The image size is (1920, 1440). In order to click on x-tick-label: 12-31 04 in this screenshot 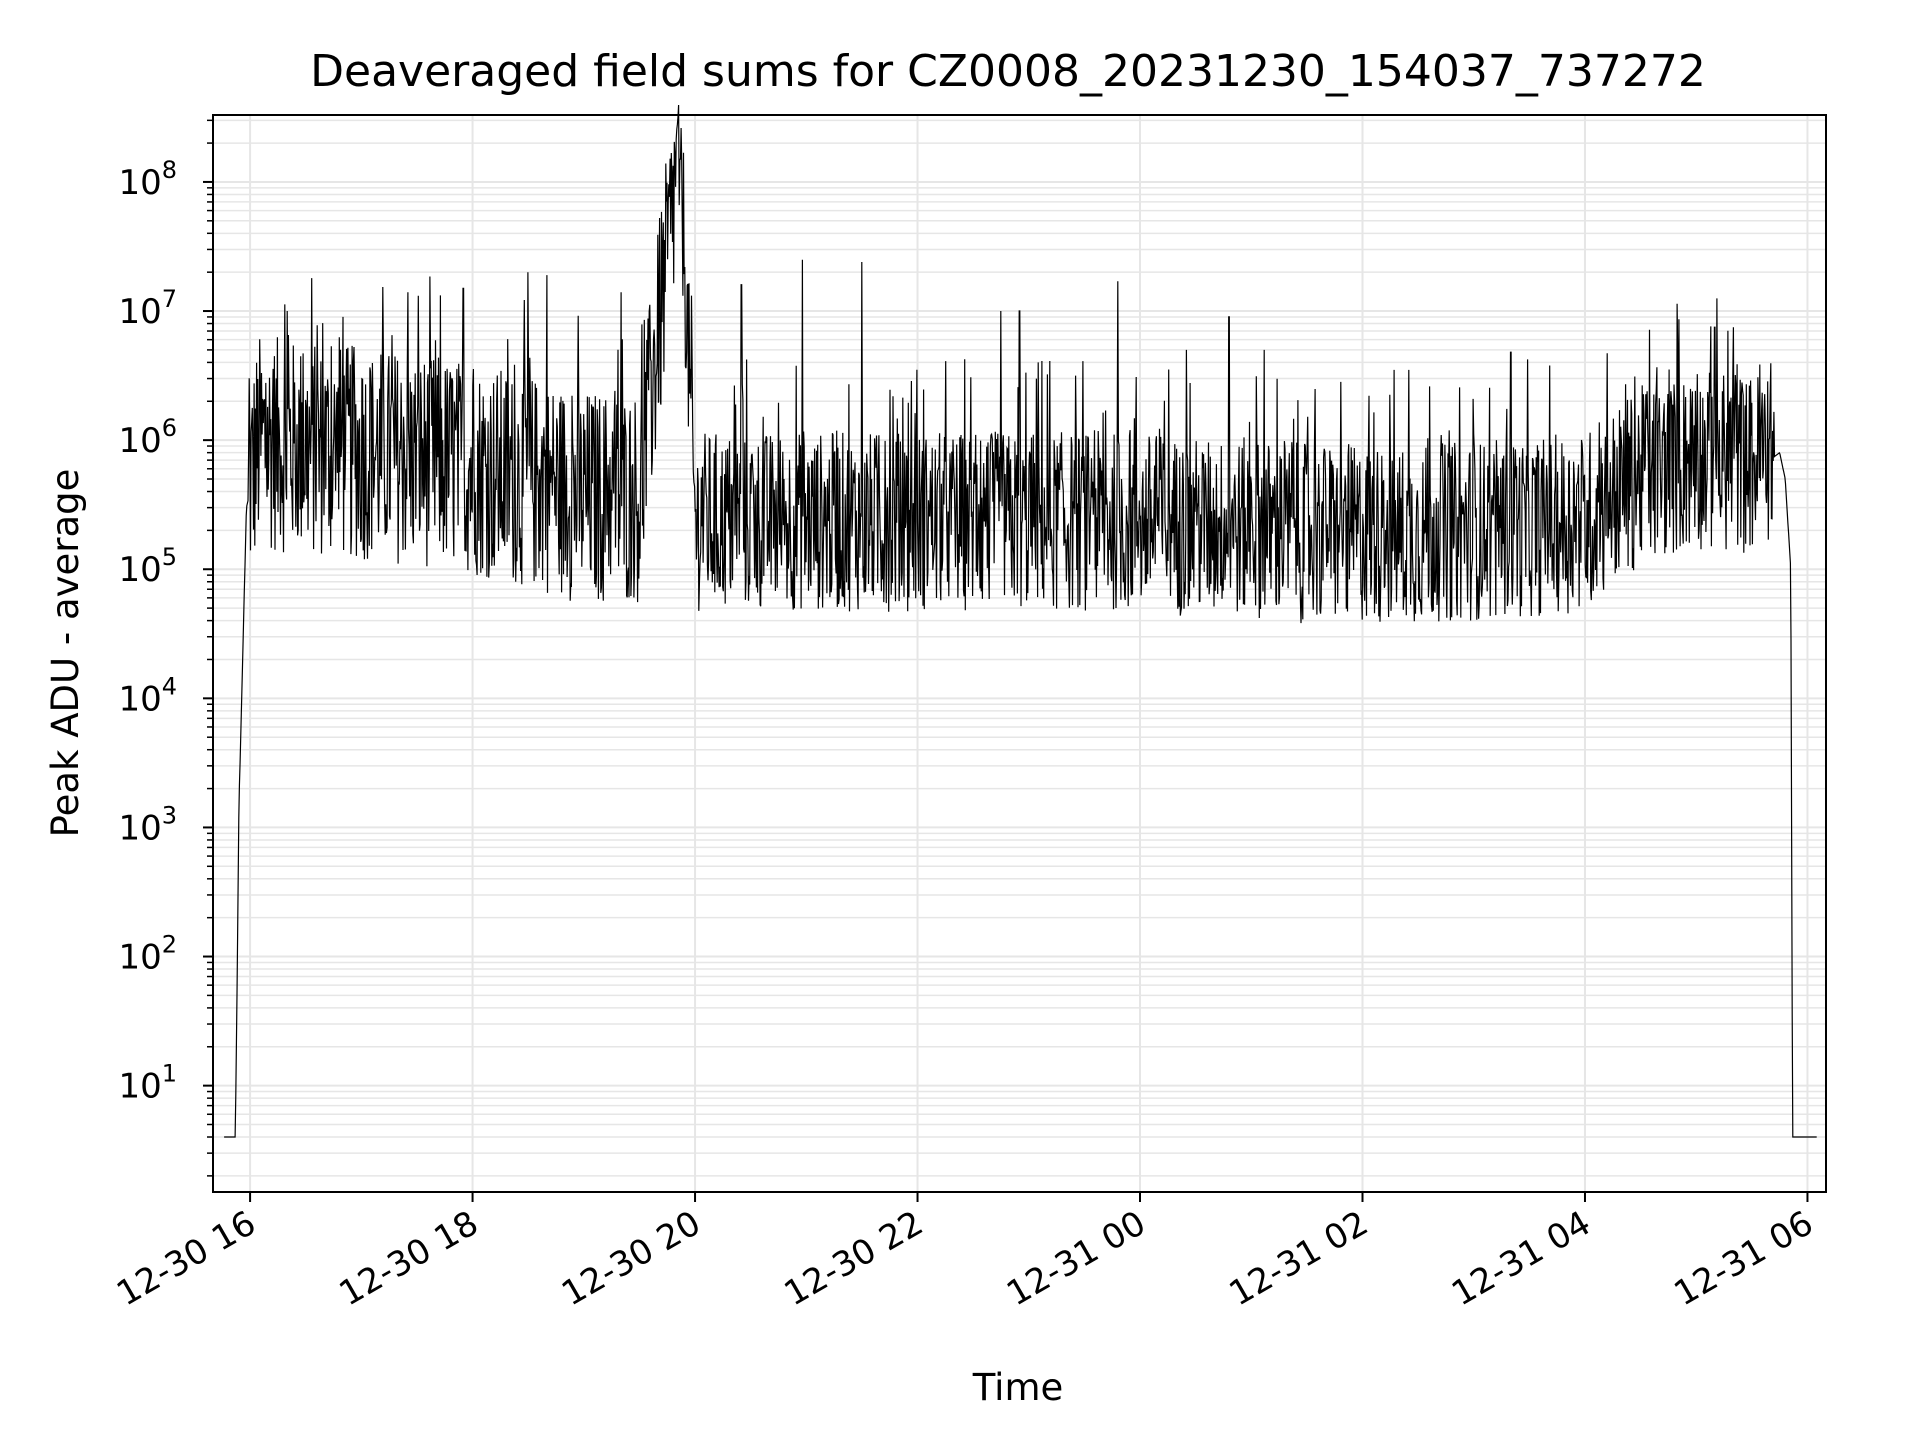, I will do `click(1521, 1258)`.